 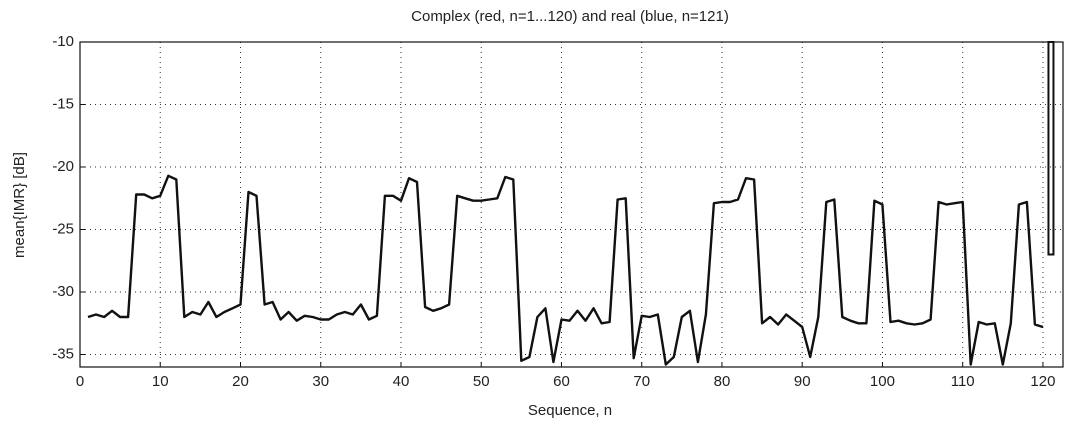 What do you see at coordinates (570, 410) in the screenshot?
I see `x-axis-label: Sequence, n` at bounding box center [570, 410].